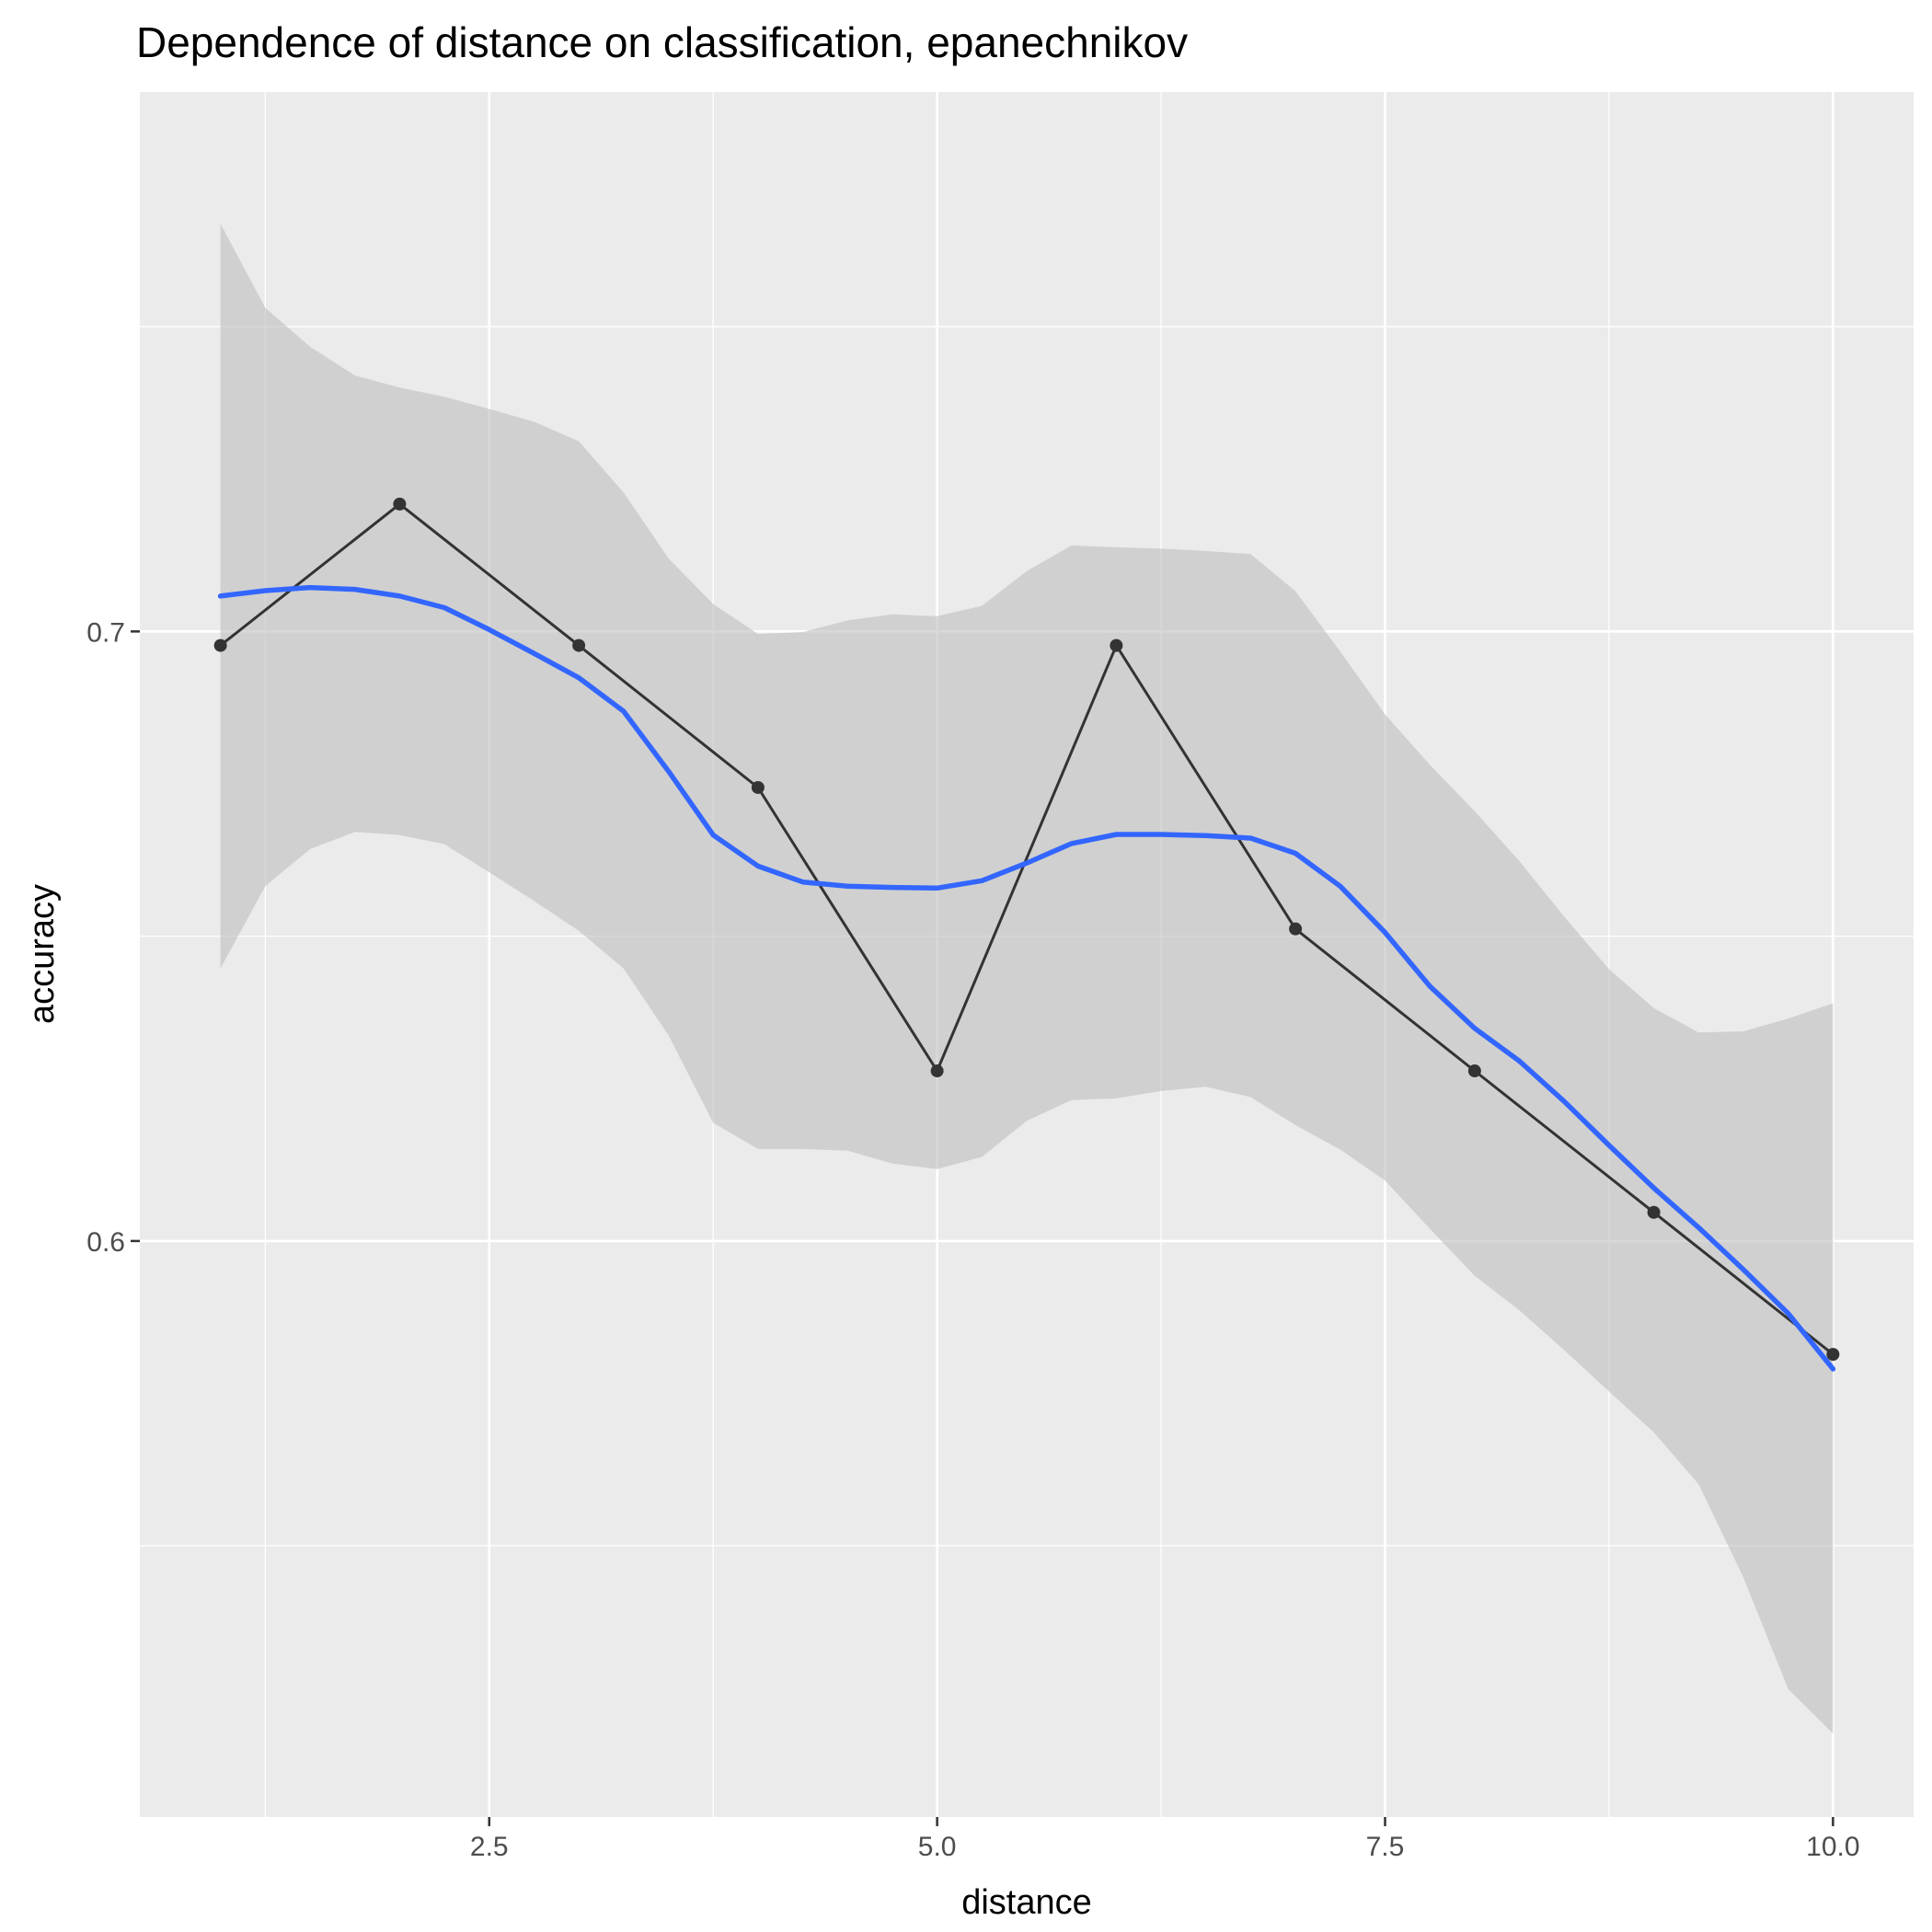  I want to click on x-axis: 2.5 5.0 7.5 10.0, so click(1165, 1839).